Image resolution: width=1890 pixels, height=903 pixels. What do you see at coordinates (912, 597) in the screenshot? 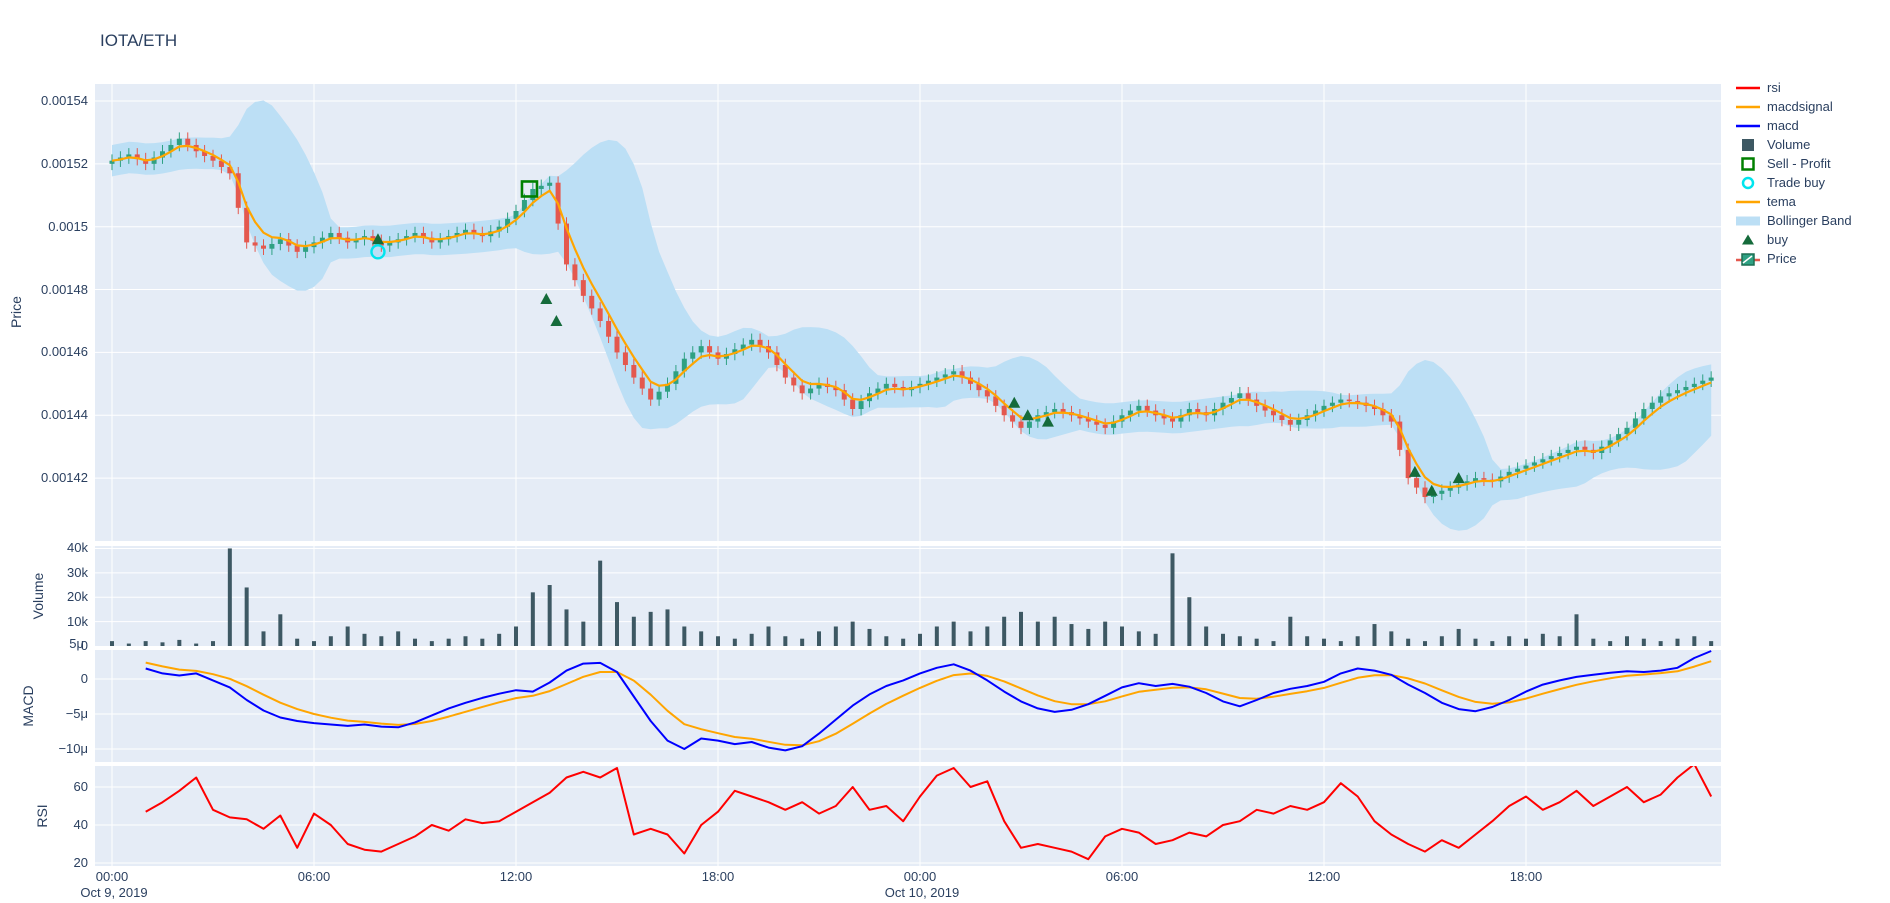
I see `volume-series` at bounding box center [912, 597].